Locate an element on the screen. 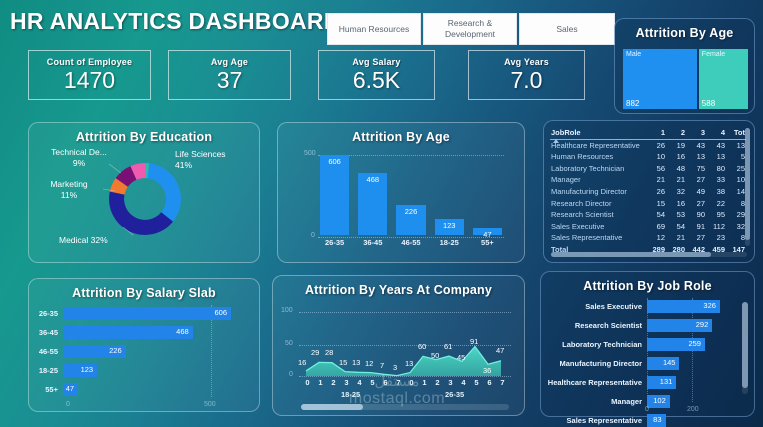 The width and height of the screenshot is (763, 427). col-header-total: Tot is located at coordinates (736, 133).